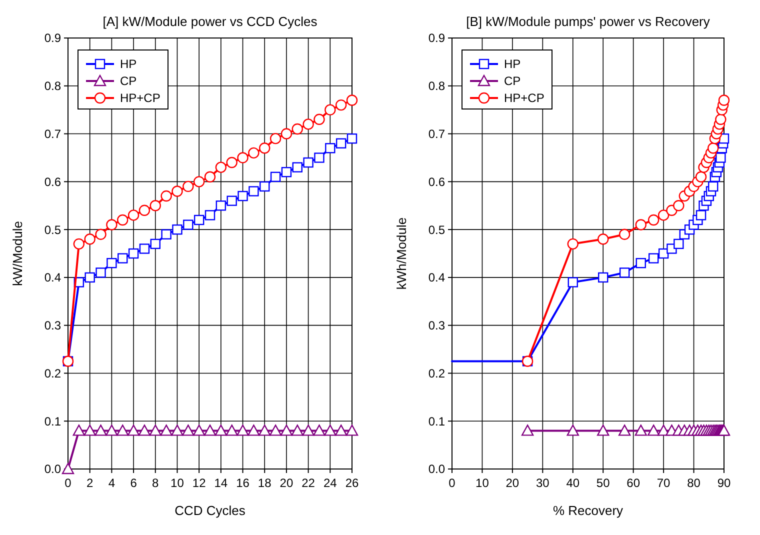  I want to click on x-tick-label: 90, so click(724, 483).